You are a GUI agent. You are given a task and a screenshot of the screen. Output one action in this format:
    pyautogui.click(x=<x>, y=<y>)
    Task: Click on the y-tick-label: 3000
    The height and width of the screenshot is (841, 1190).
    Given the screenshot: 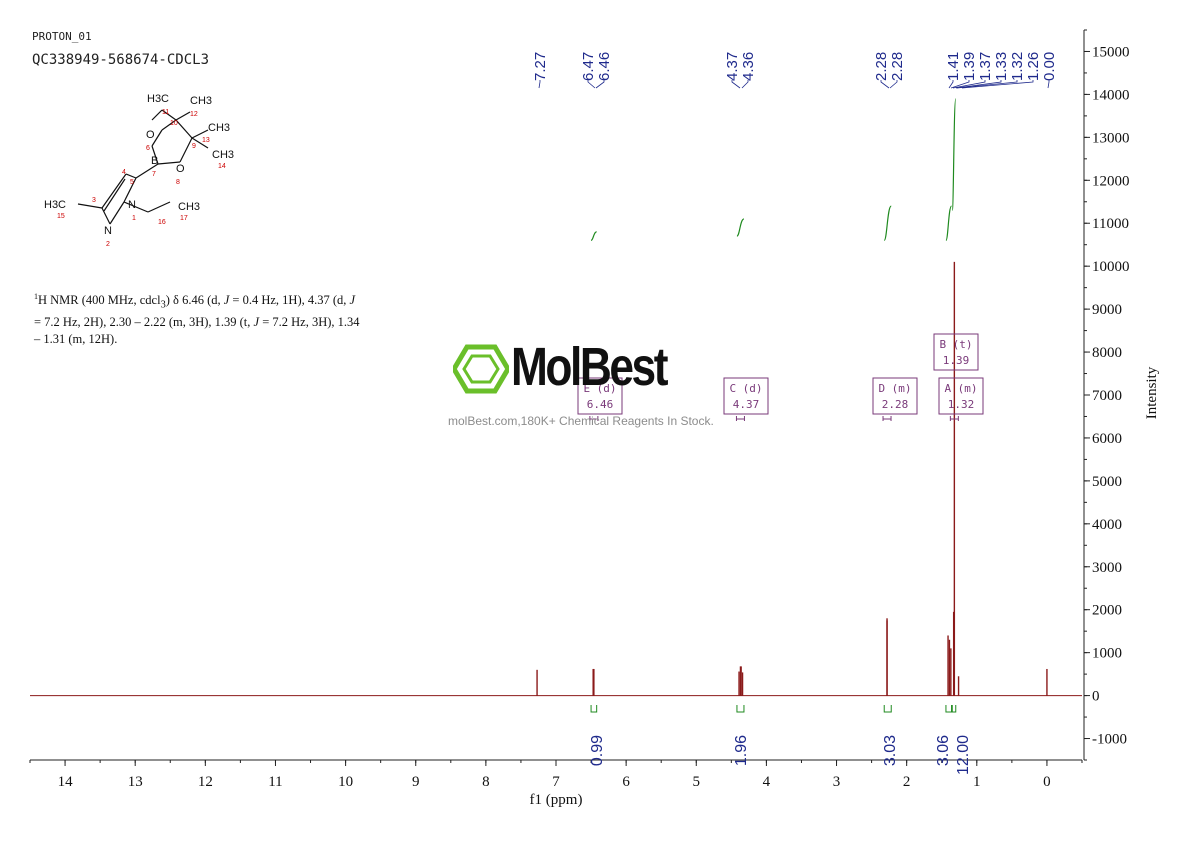 What is the action you would take?
    pyautogui.click(x=1107, y=568)
    